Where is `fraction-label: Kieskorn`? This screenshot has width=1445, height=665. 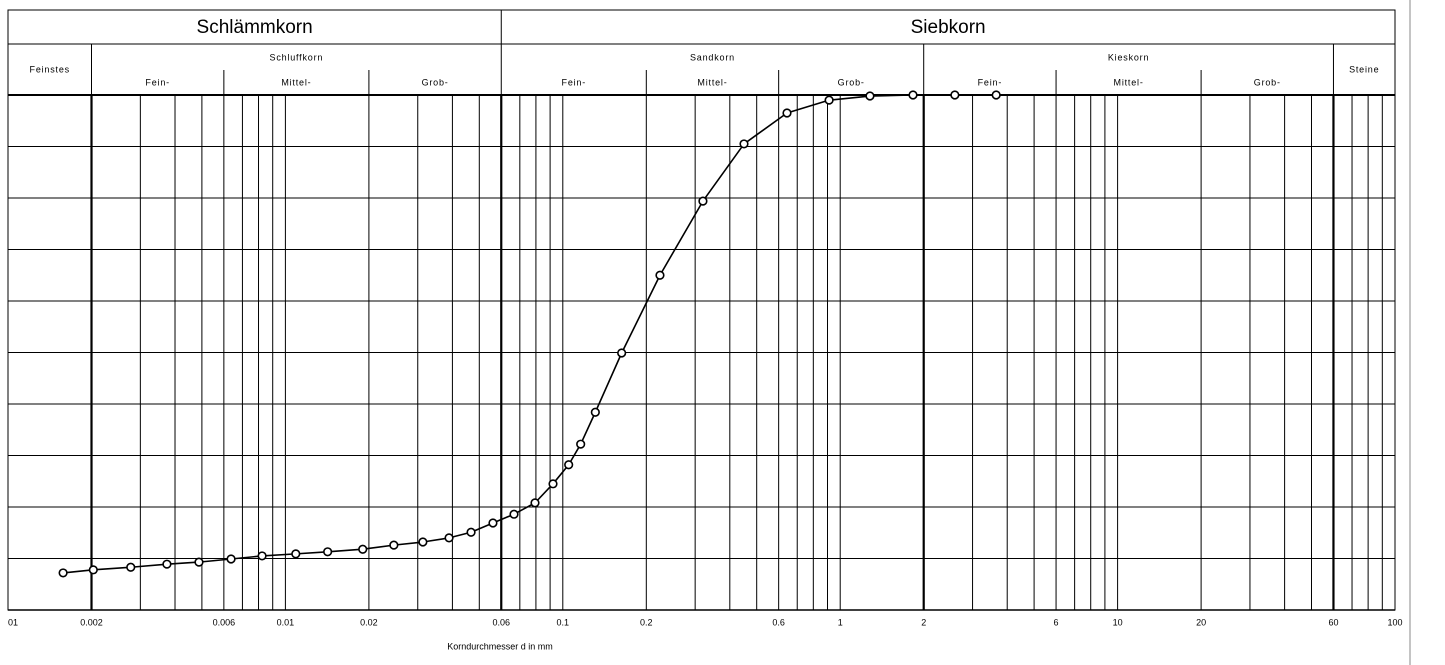
fraction-label: Kieskorn is located at coordinates (1128, 57).